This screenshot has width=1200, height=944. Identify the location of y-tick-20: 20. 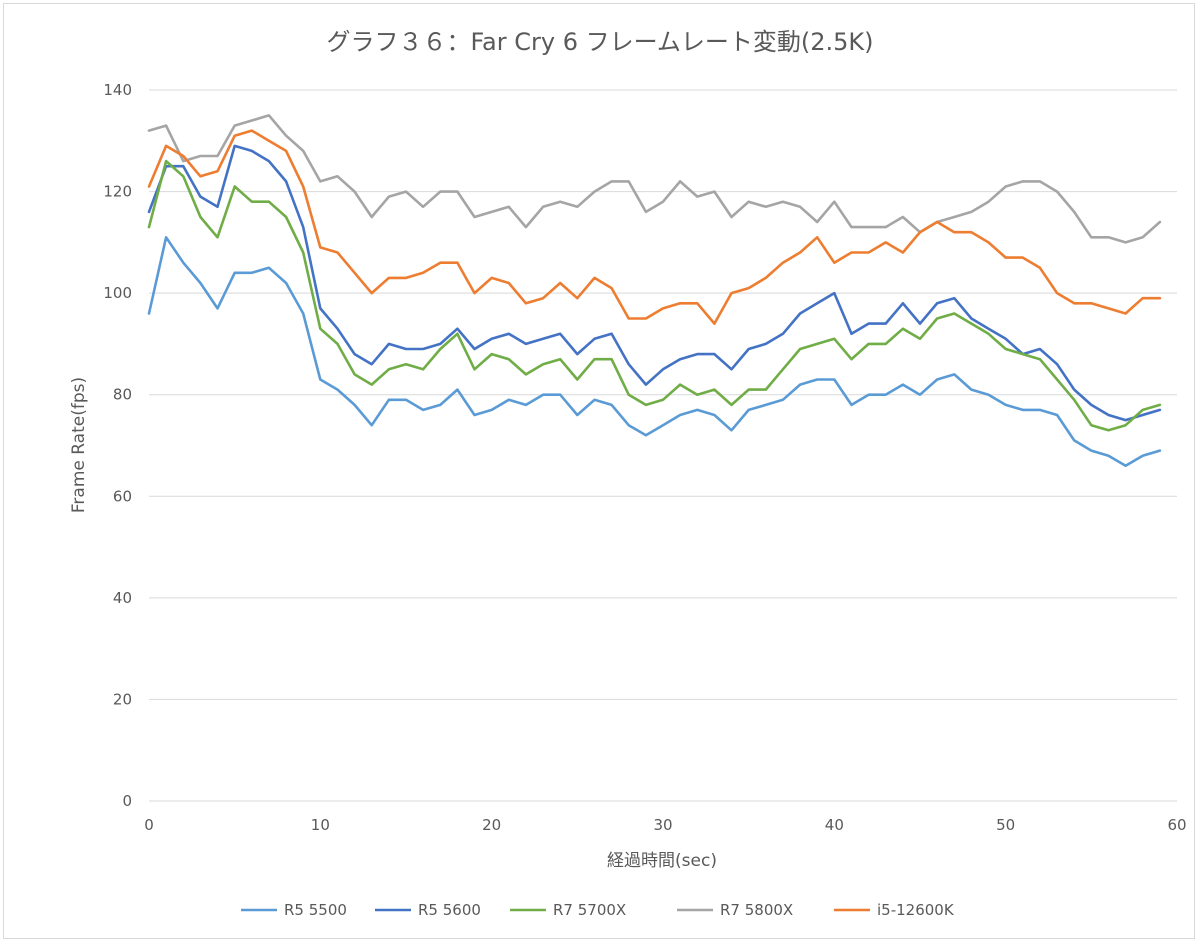
(122, 699).